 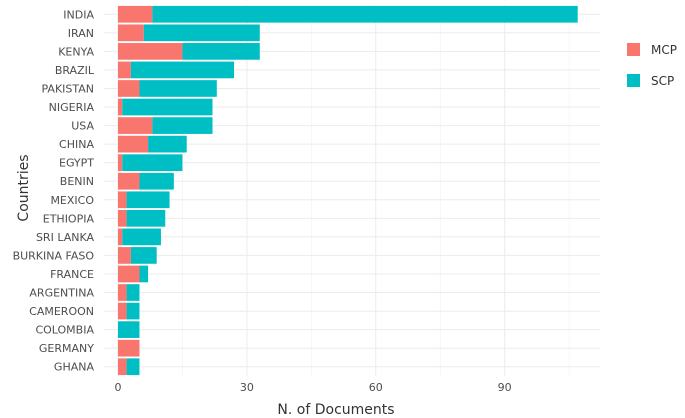 What do you see at coordinates (77, 181) in the screenshot?
I see `y-tick-label: BENIN` at bounding box center [77, 181].